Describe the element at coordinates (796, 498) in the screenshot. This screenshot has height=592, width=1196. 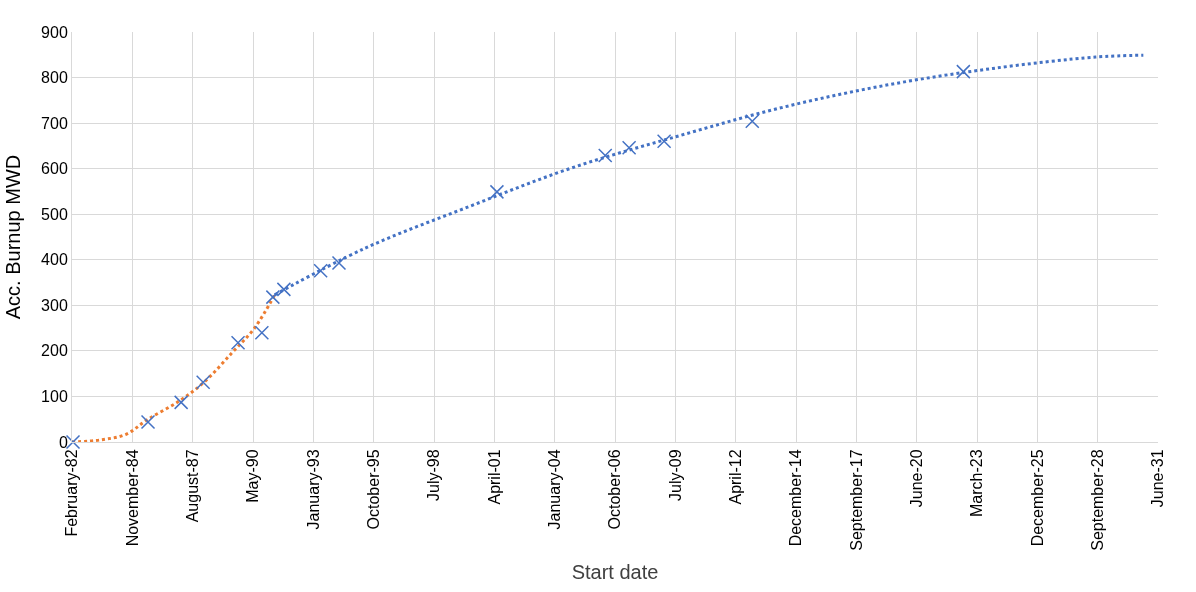
I see `x-tick-label: December-14` at that location.